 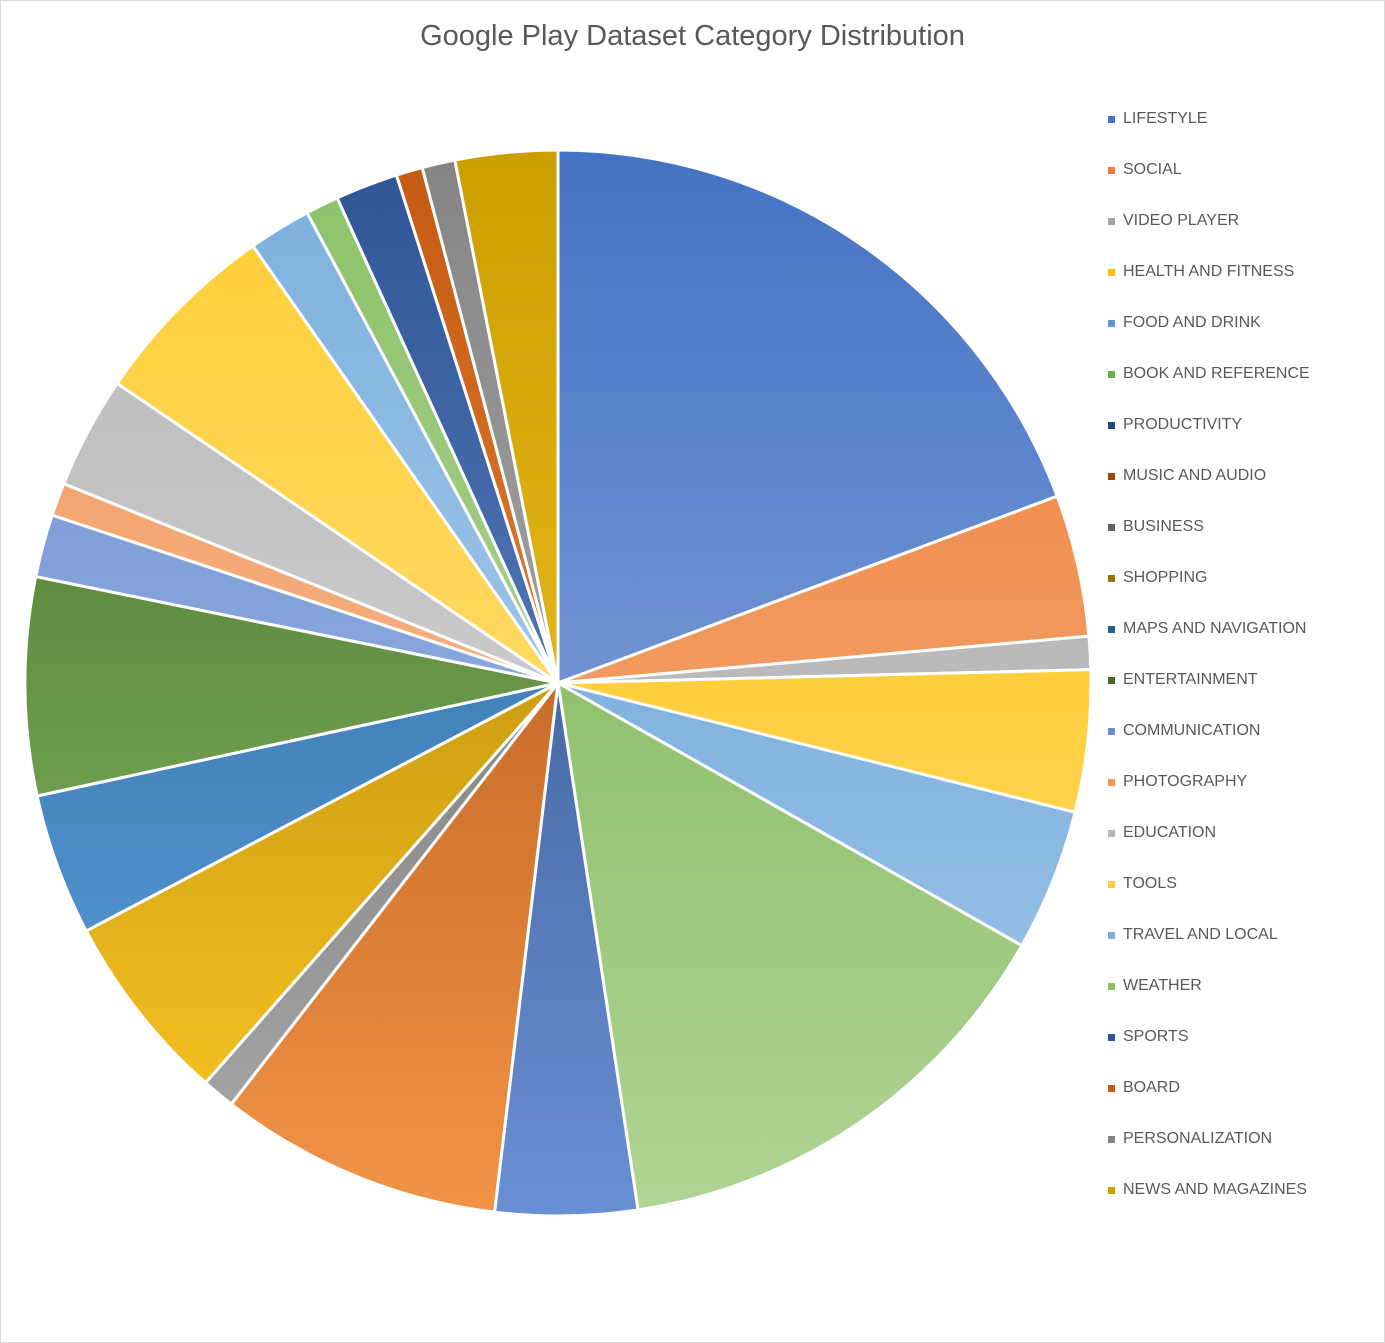 What do you see at coordinates (1215, 628) in the screenshot?
I see `legend-label: MAPS AND NAVIGATION` at bounding box center [1215, 628].